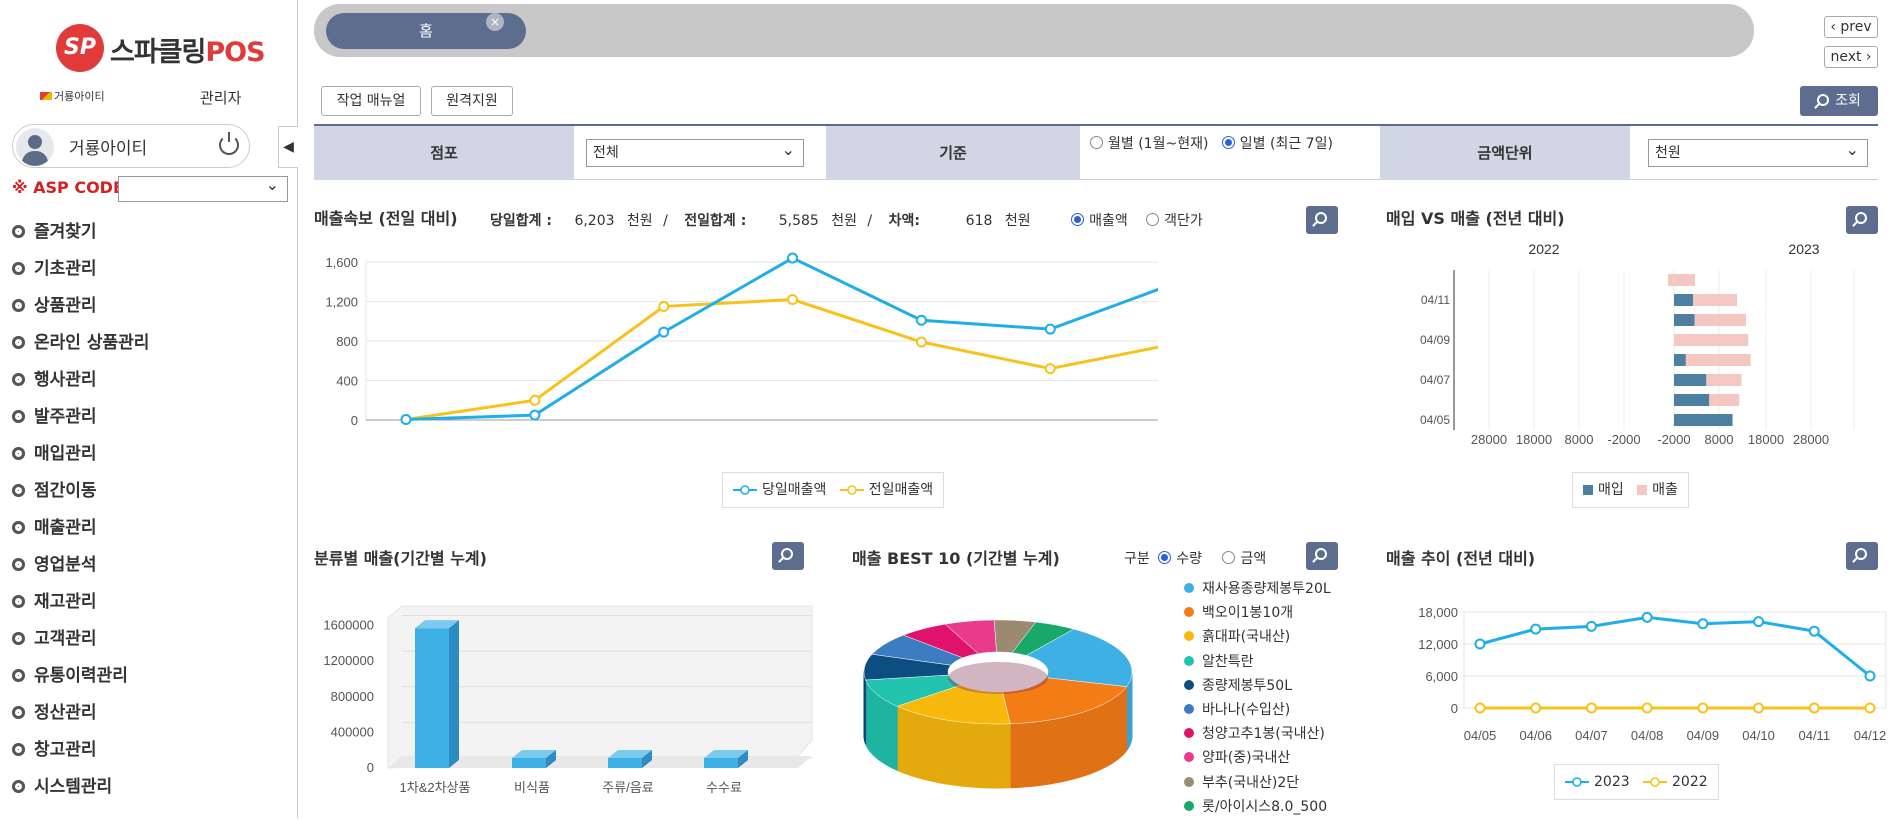  I want to click on search-button: 조회, so click(1839, 101).